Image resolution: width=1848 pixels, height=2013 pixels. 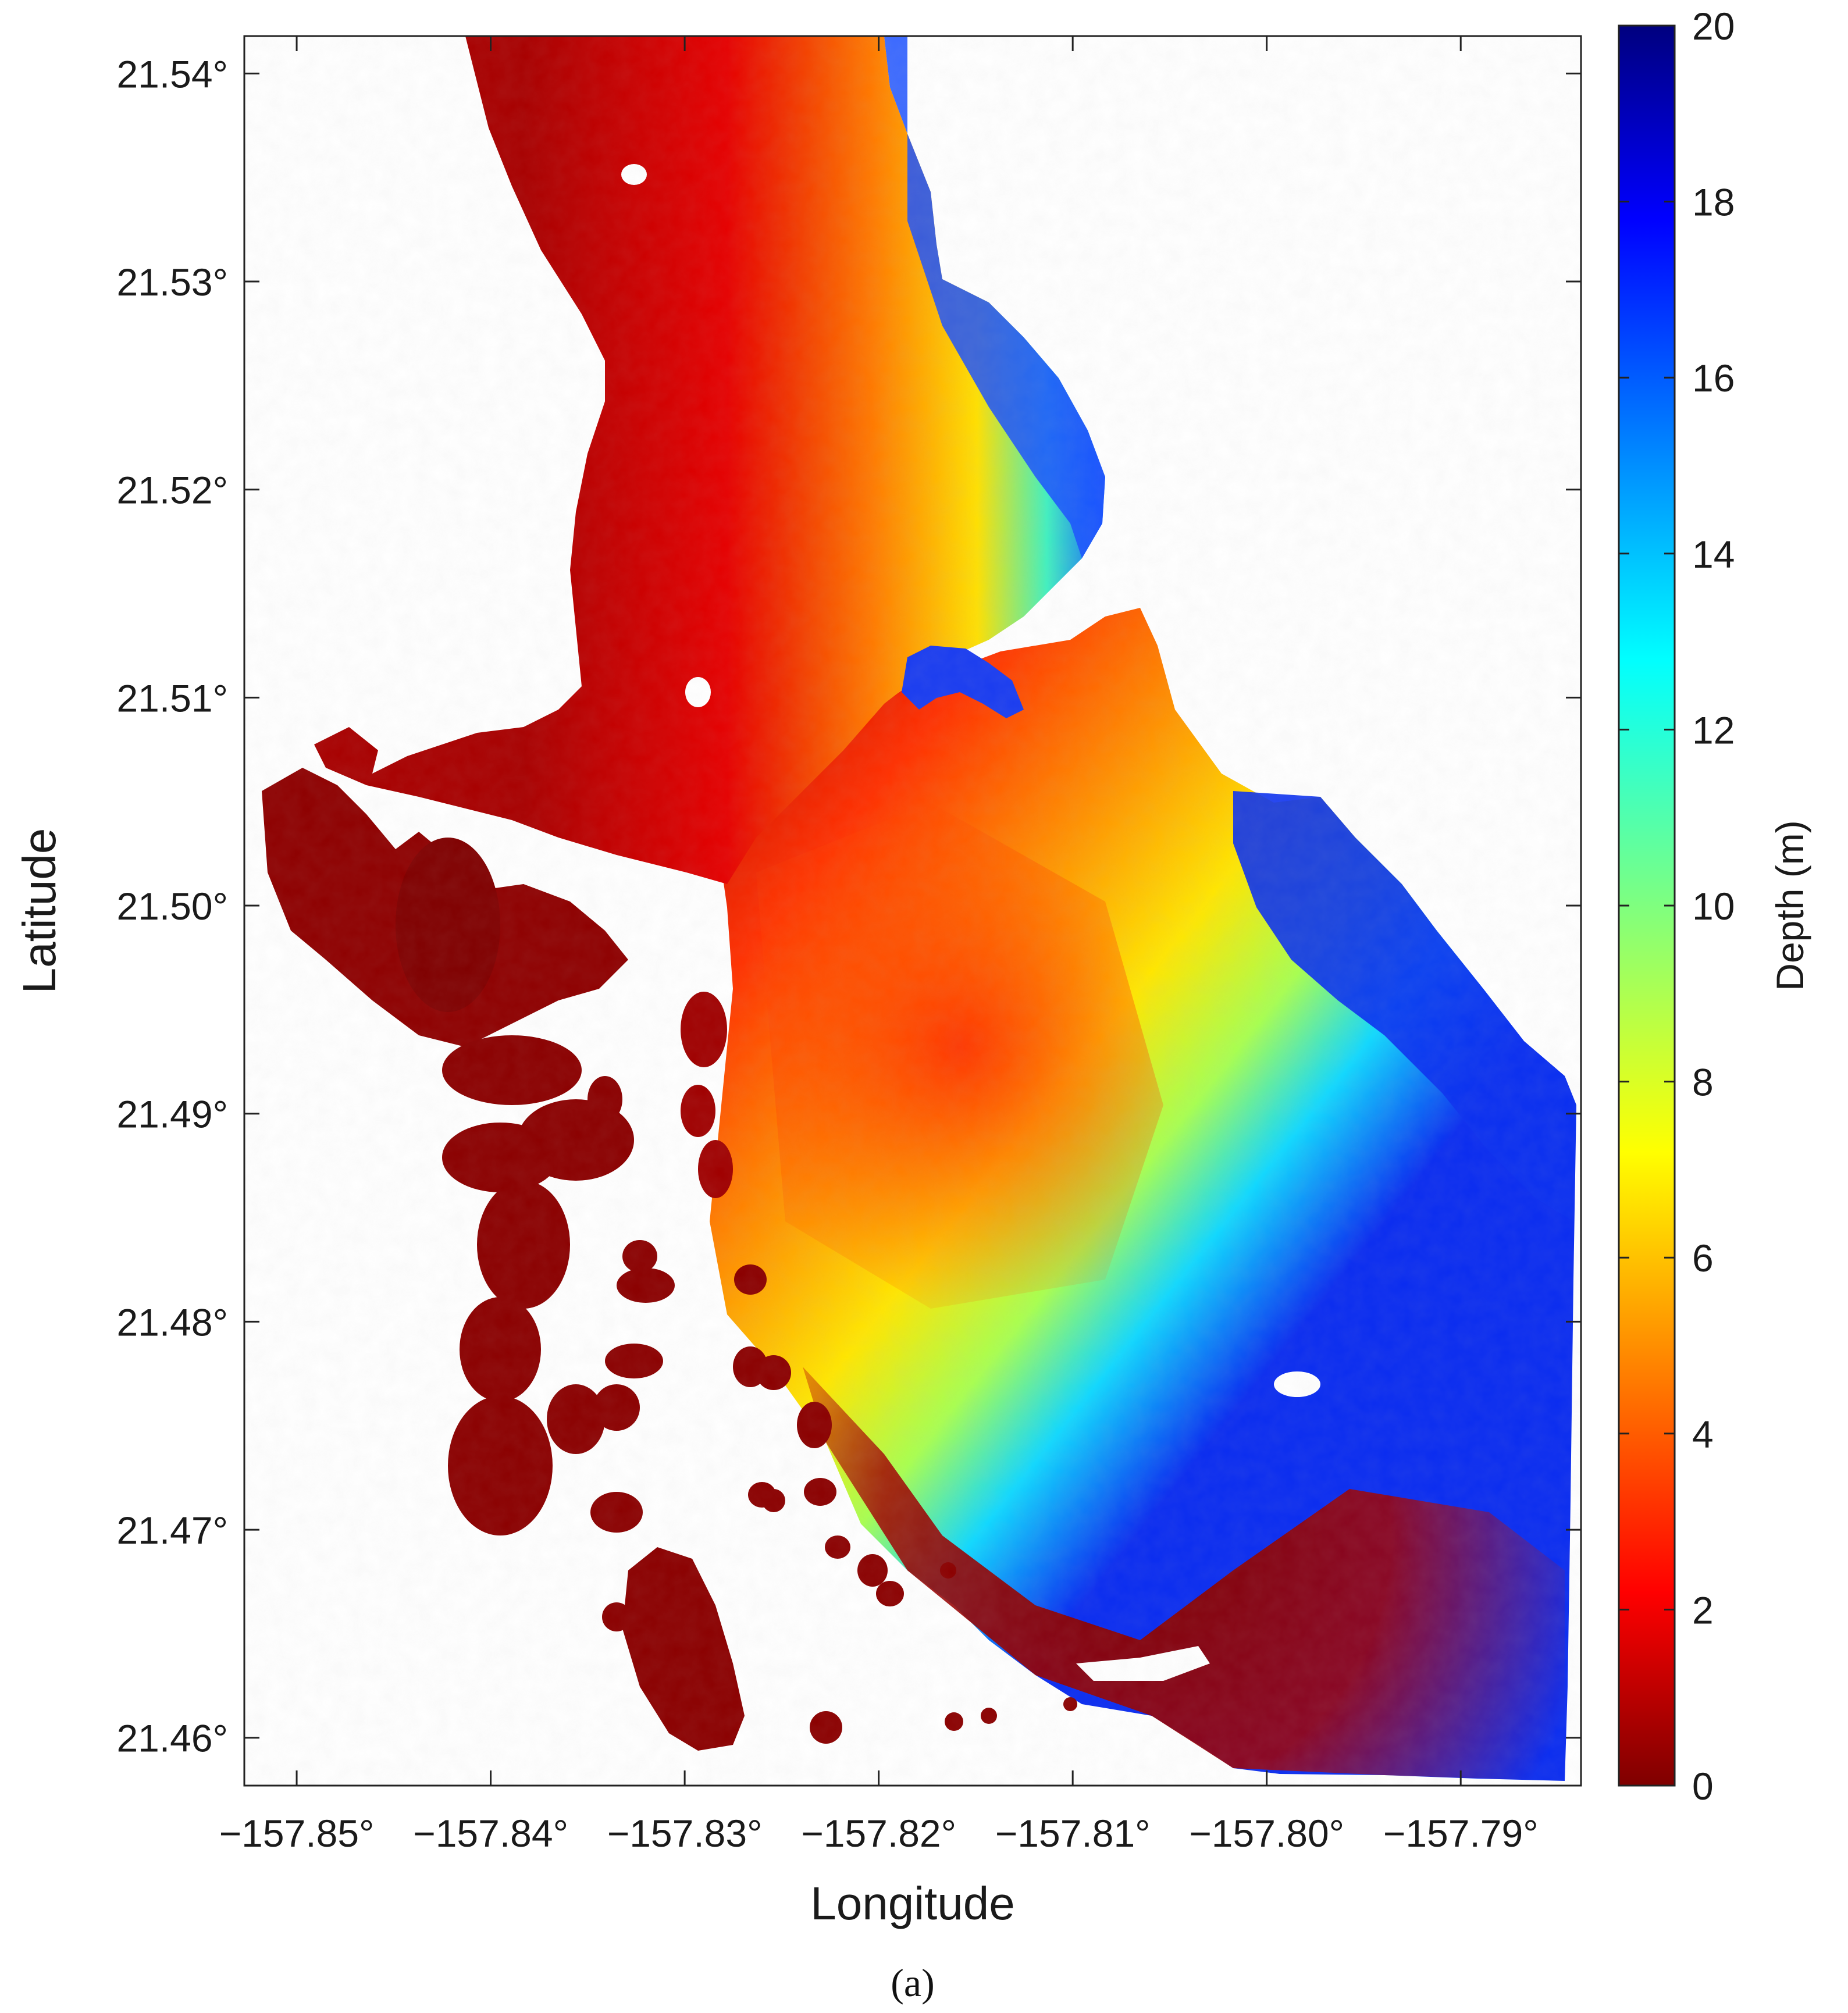 I want to click on colorbar-tick-label-0: 0, so click(x=1703, y=1786).